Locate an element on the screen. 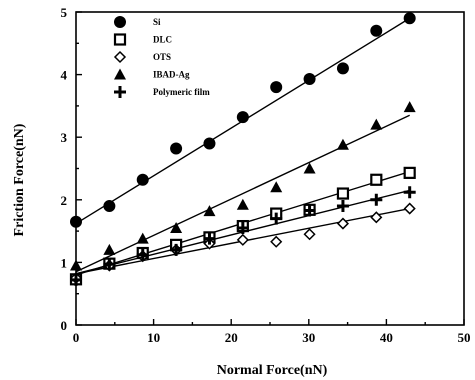  legend-label: Polymeric film is located at coordinates (181, 92).